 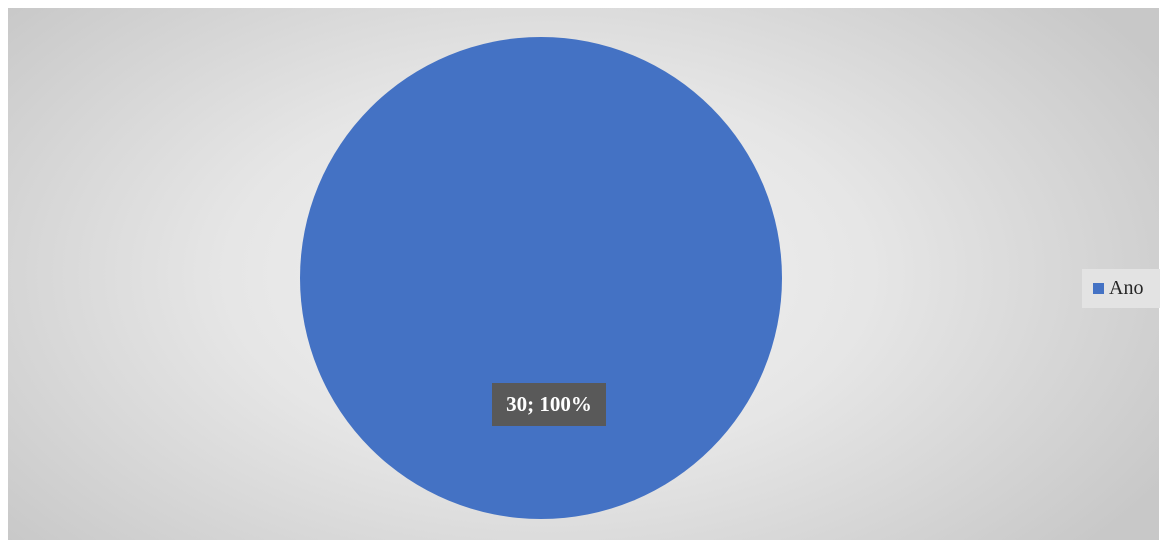 What do you see at coordinates (1126, 288) in the screenshot?
I see `legend-label: Ano` at bounding box center [1126, 288].